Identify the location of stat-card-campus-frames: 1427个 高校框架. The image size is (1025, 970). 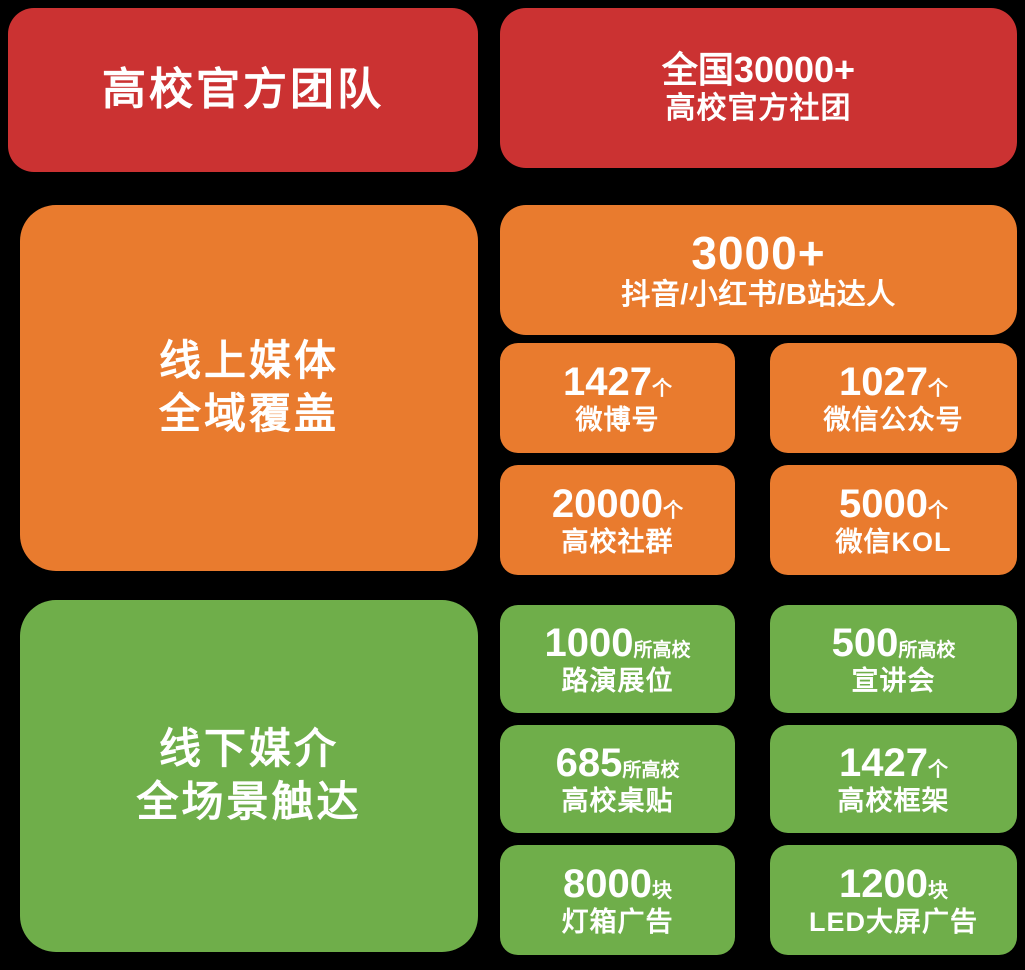
(893, 779).